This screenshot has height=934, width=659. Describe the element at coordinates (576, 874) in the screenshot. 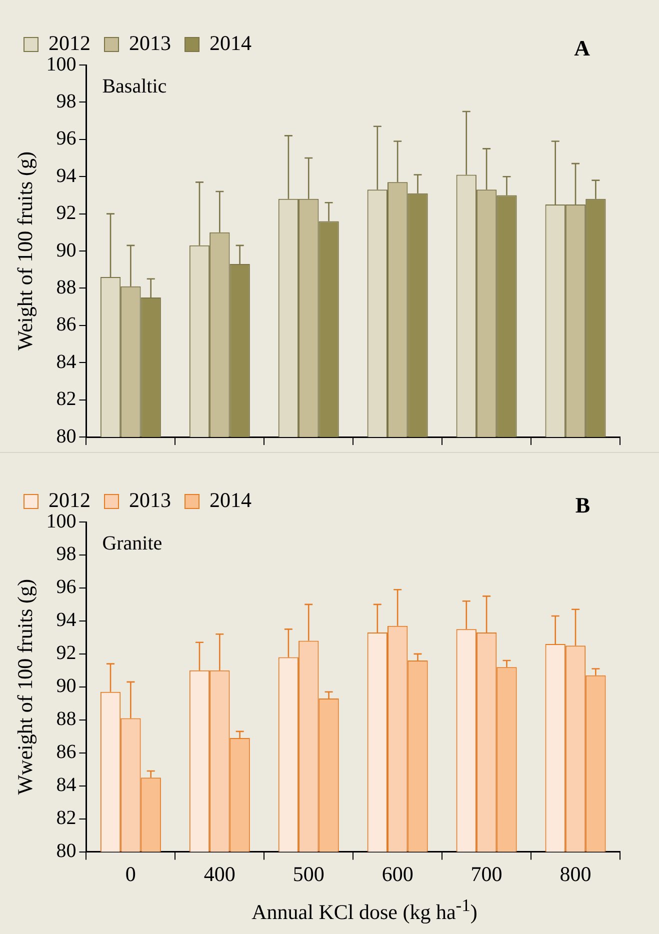

I see `x-tick-label: 800` at that location.